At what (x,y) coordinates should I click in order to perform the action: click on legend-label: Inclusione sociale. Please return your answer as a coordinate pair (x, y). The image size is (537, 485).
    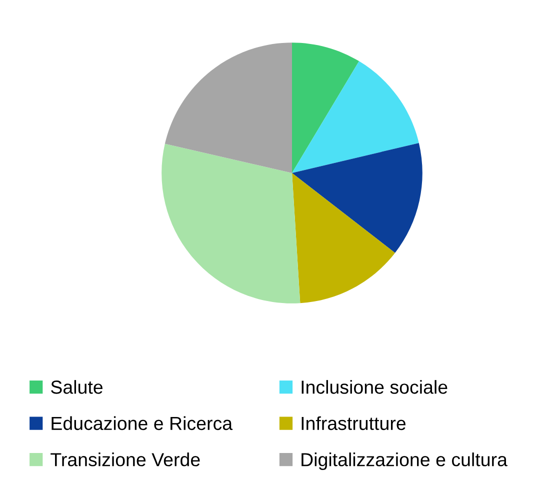
    Looking at the image, I should click on (375, 387).